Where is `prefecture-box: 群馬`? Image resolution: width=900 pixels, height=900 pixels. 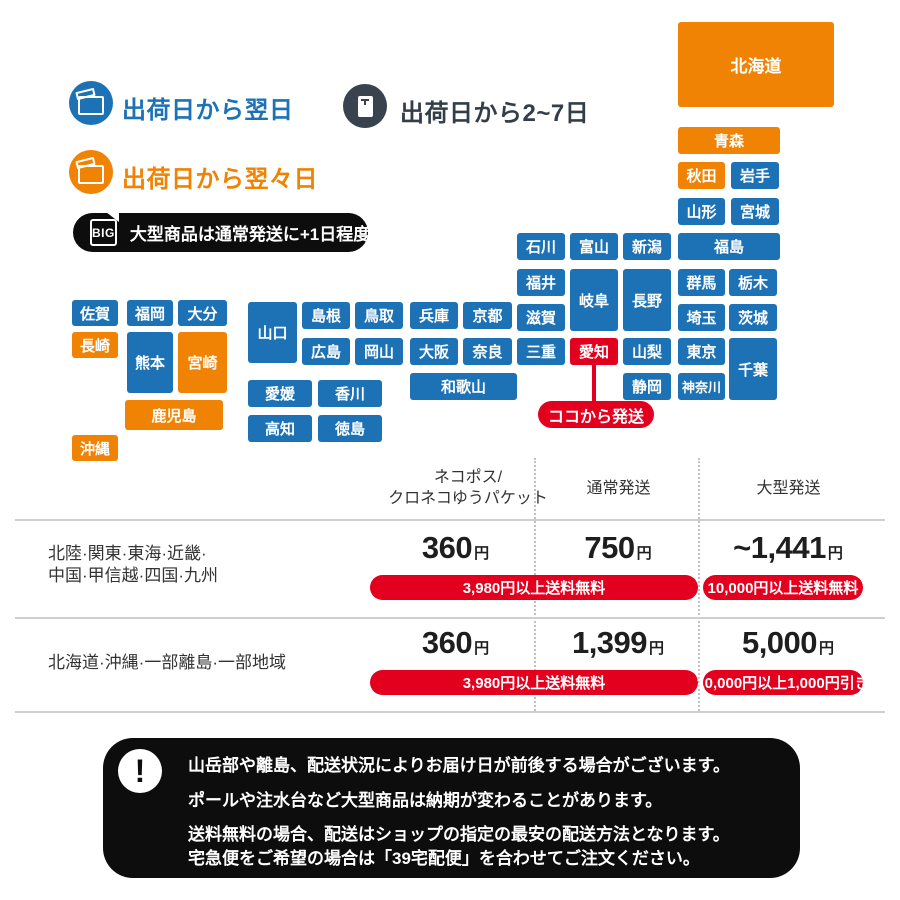 prefecture-box: 群馬 is located at coordinates (701, 282).